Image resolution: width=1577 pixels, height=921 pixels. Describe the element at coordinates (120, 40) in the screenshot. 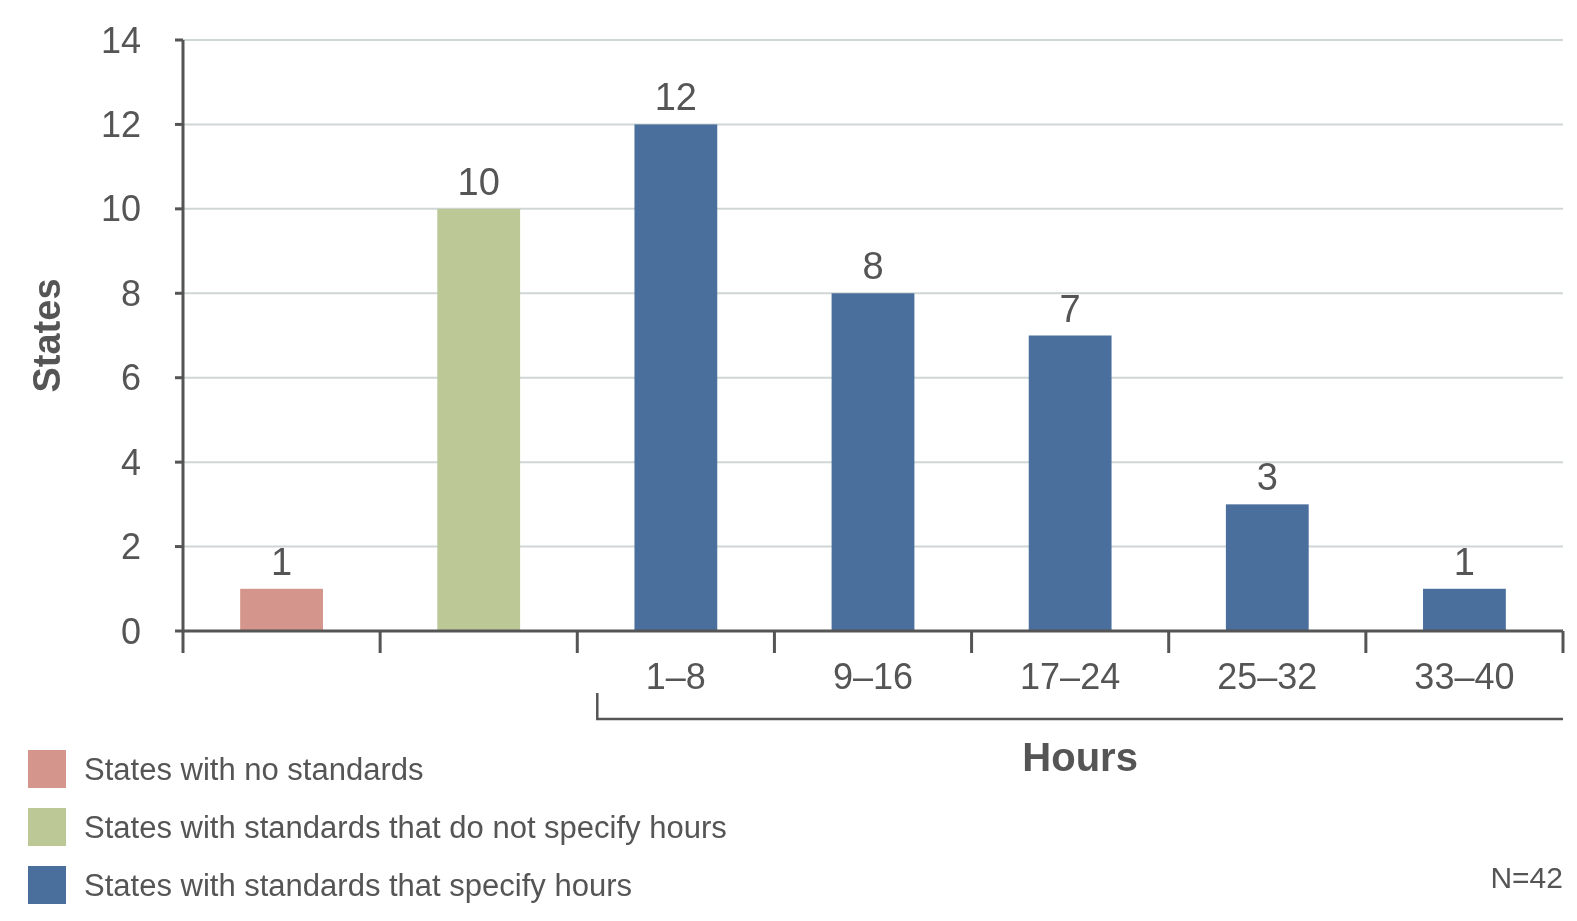

I see `y-tick-label: 14` at that location.